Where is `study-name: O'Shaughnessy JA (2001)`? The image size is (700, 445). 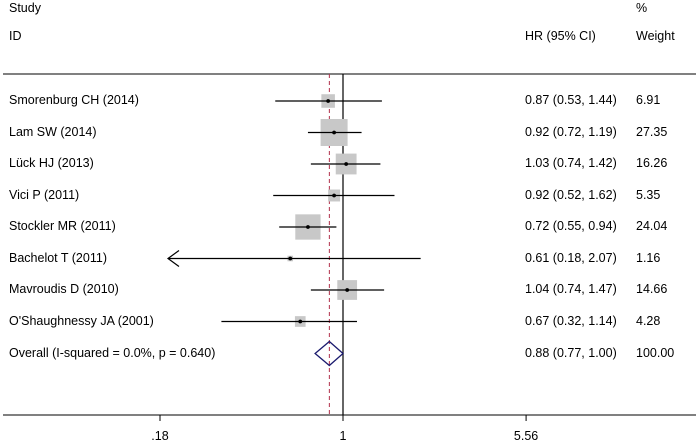 study-name: O'Shaughnessy JA (2001) is located at coordinates (81, 320).